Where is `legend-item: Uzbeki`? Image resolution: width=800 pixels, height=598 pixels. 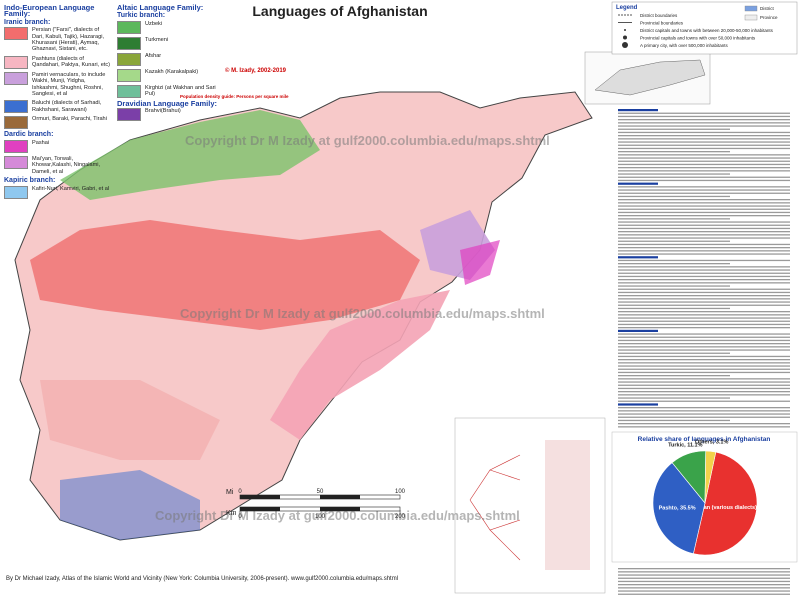
legend-item: Uzbeki is located at coordinates (172, 27).